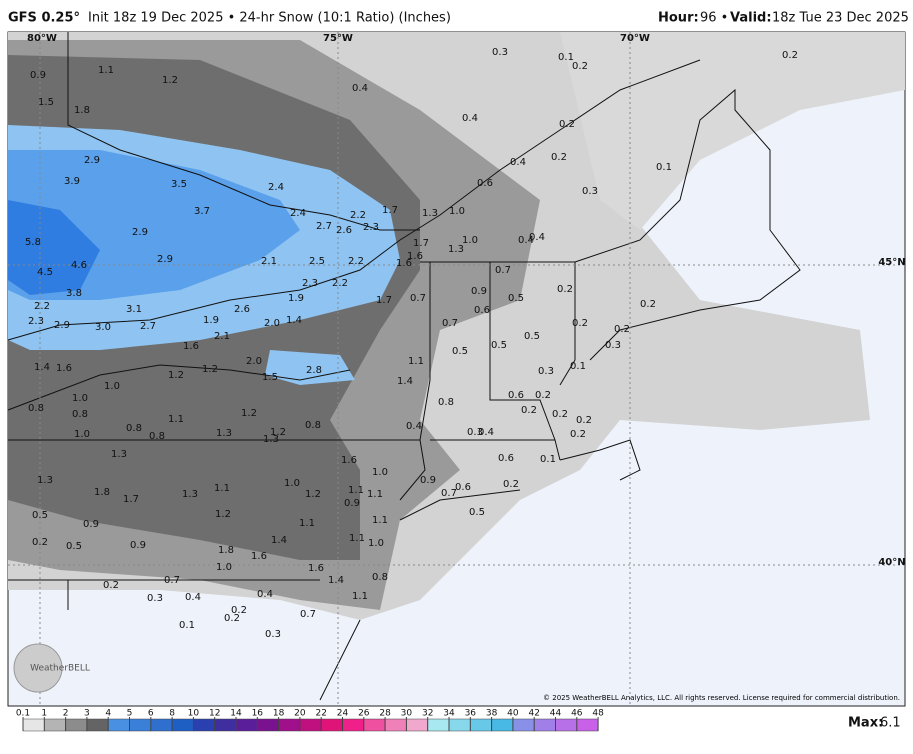 The image size is (913, 754). I want to click on colorbar-tick-label: 5, so click(130, 714).